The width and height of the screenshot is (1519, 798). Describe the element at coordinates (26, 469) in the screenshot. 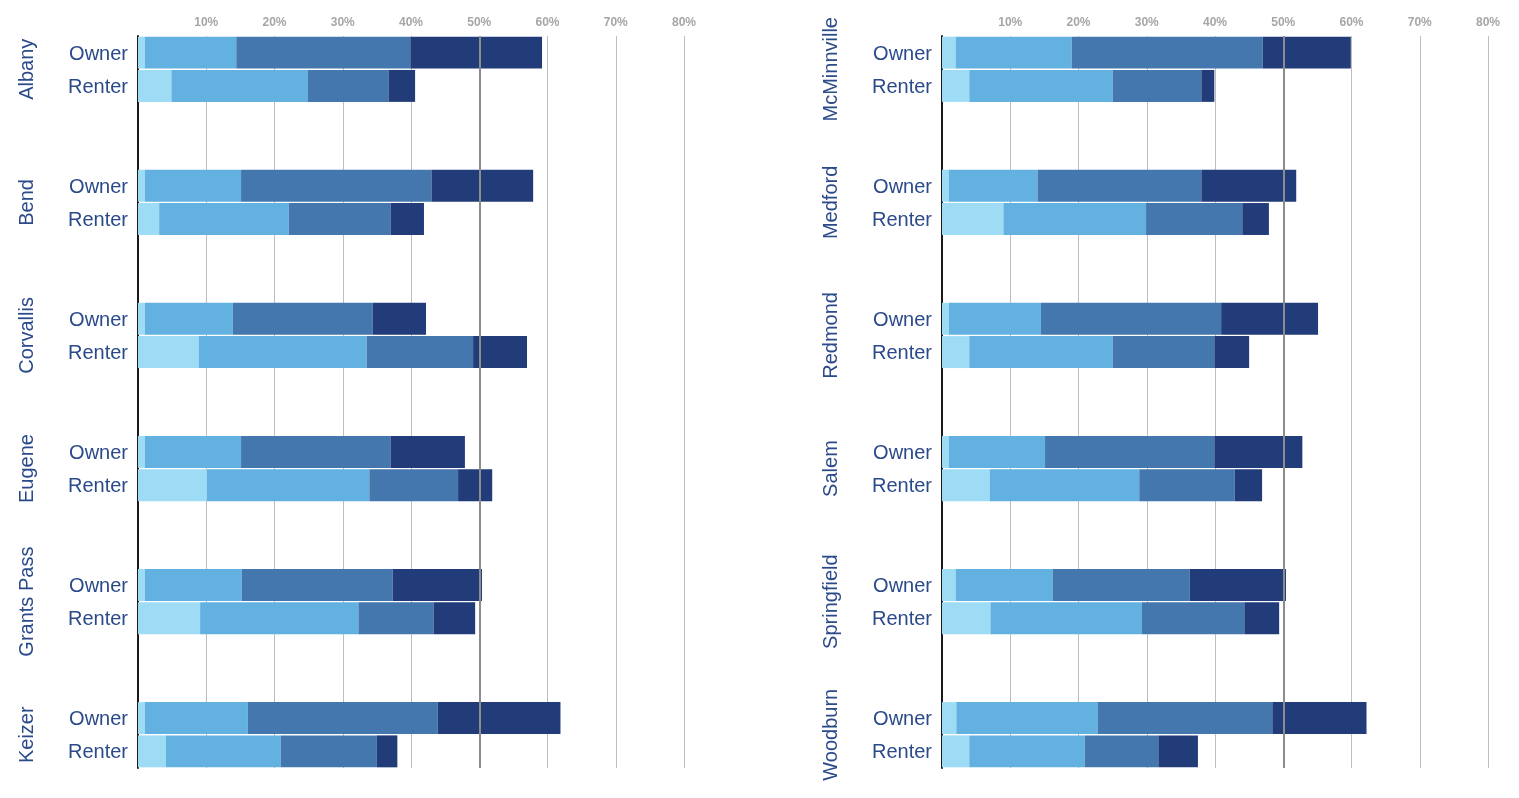

I see `text: Eugene` at that location.